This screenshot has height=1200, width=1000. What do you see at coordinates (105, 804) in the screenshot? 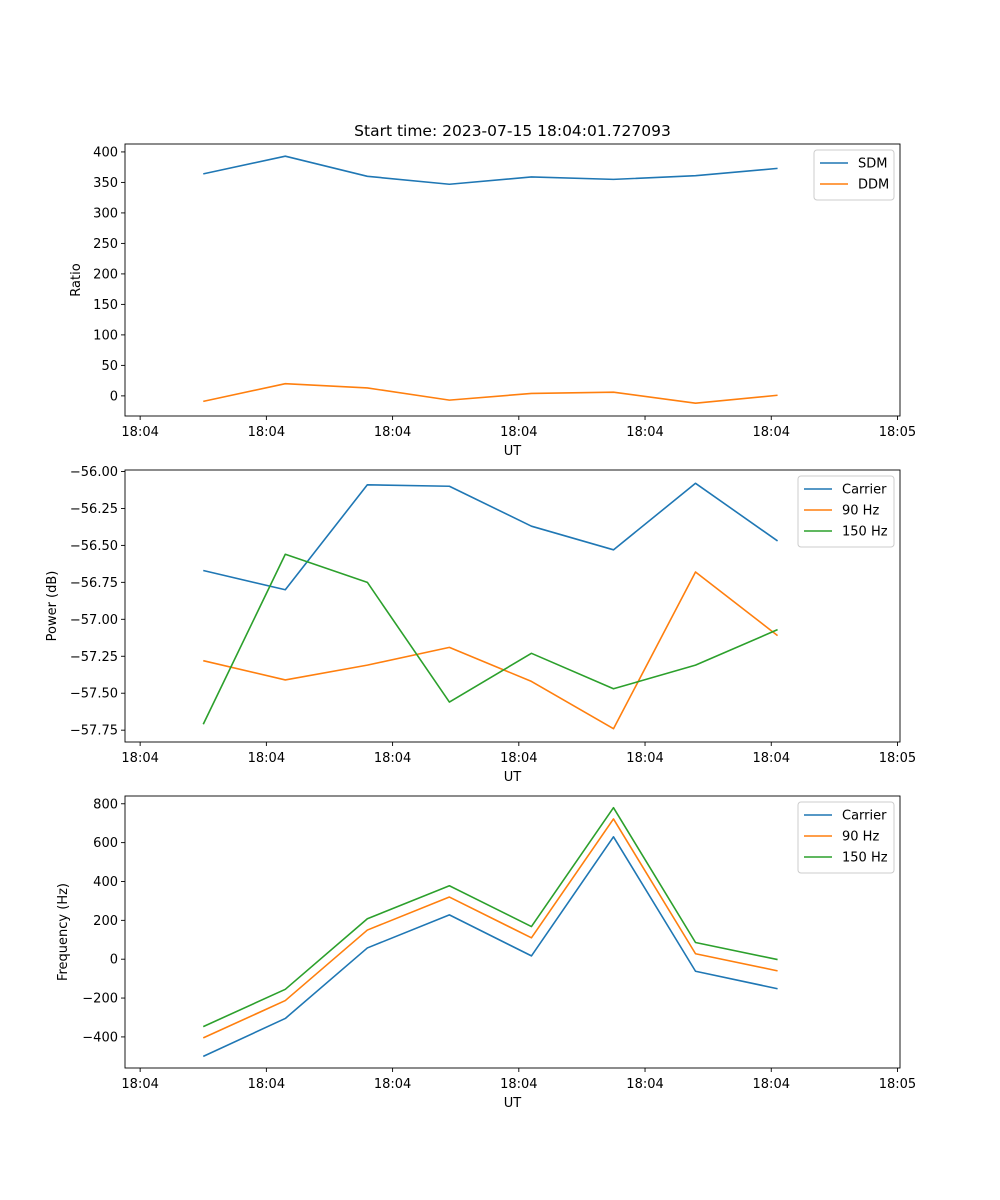
I see `y-tick-label: 800` at bounding box center [105, 804].